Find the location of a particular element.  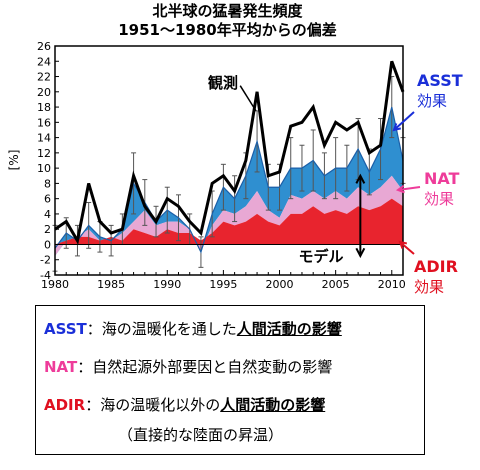

y-tick-label: -4 is located at coordinates (45, 275).